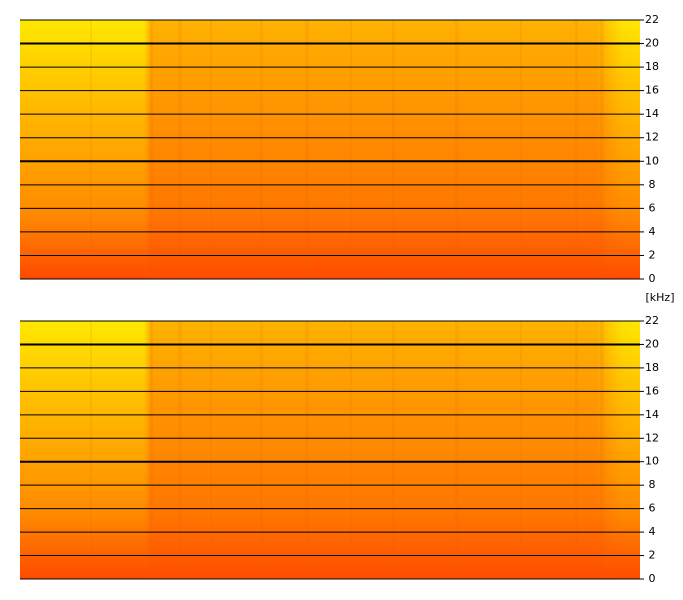  Describe the element at coordinates (660, 297) in the screenshot. I see `axis-unit: [kHz]` at that location.